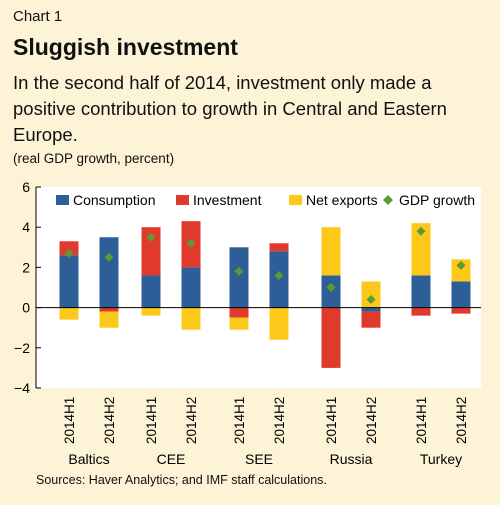 The height and width of the screenshot is (505, 500). Describe the element at coordinates (26, 227) in the screenshot. I see `y-tick-label: 4` at that location.